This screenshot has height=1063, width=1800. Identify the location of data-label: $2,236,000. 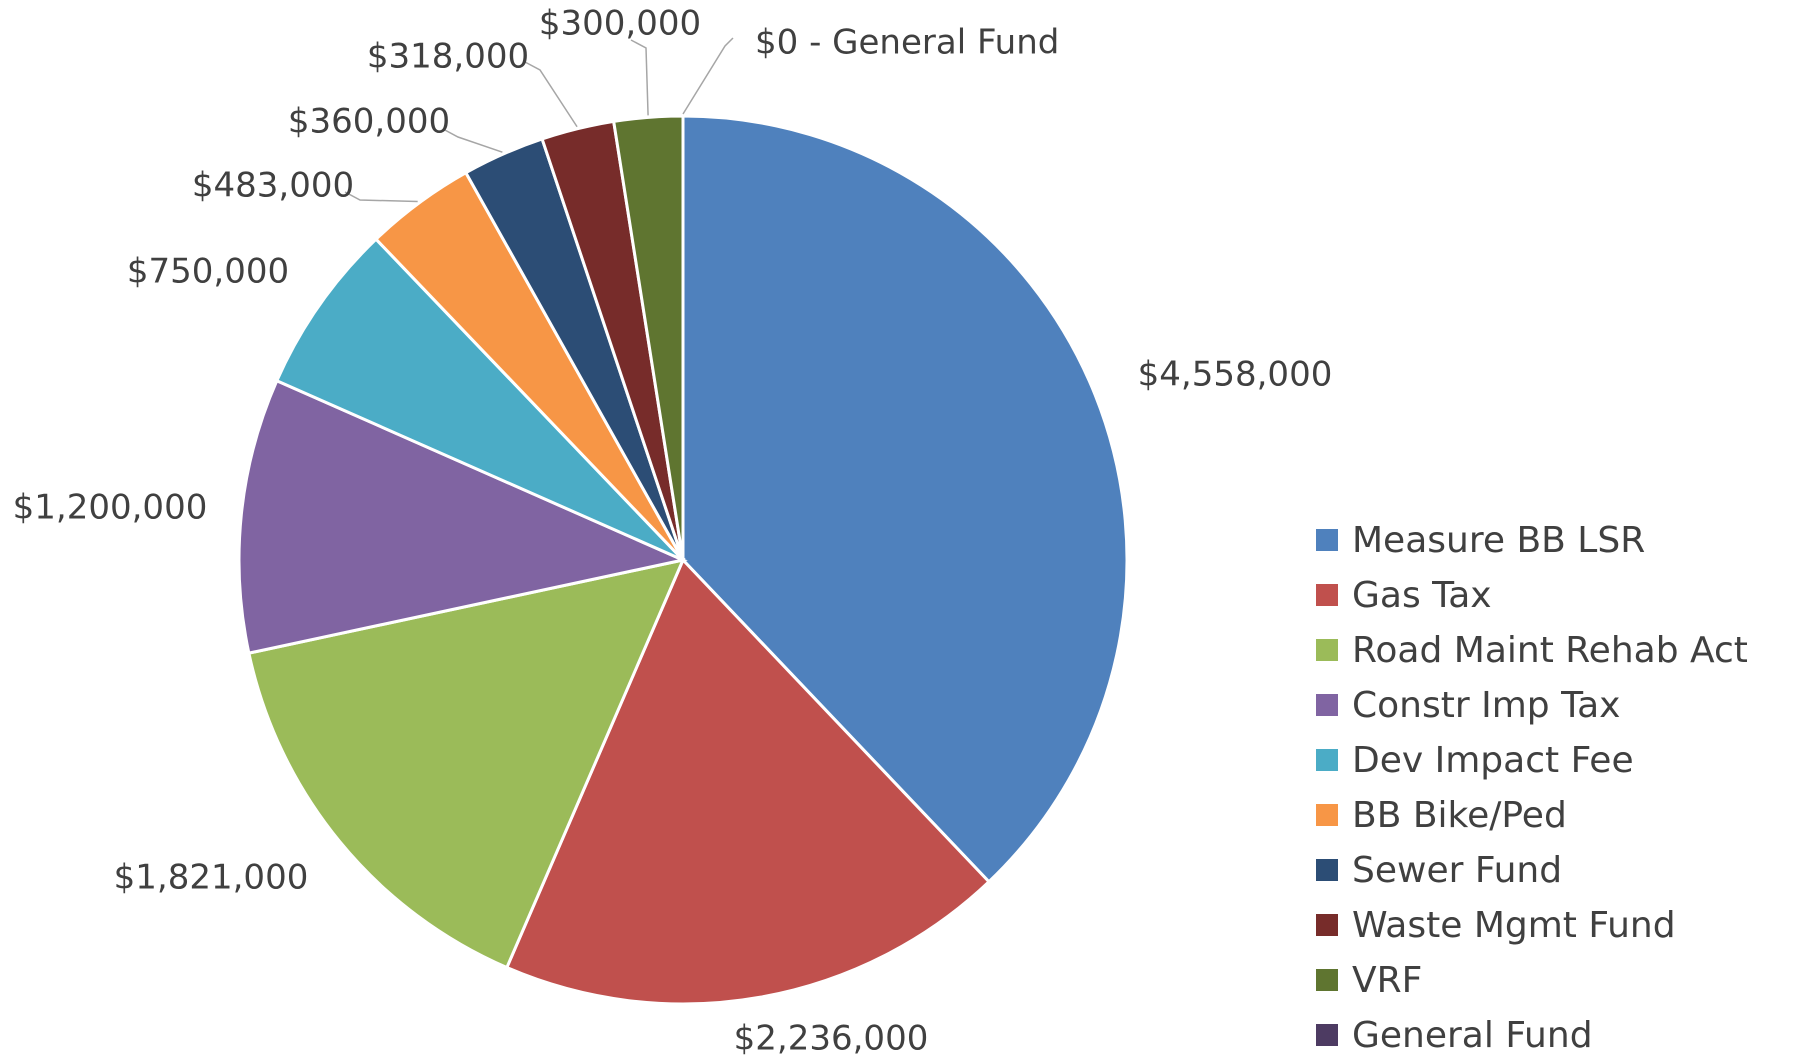
(831, 1039).